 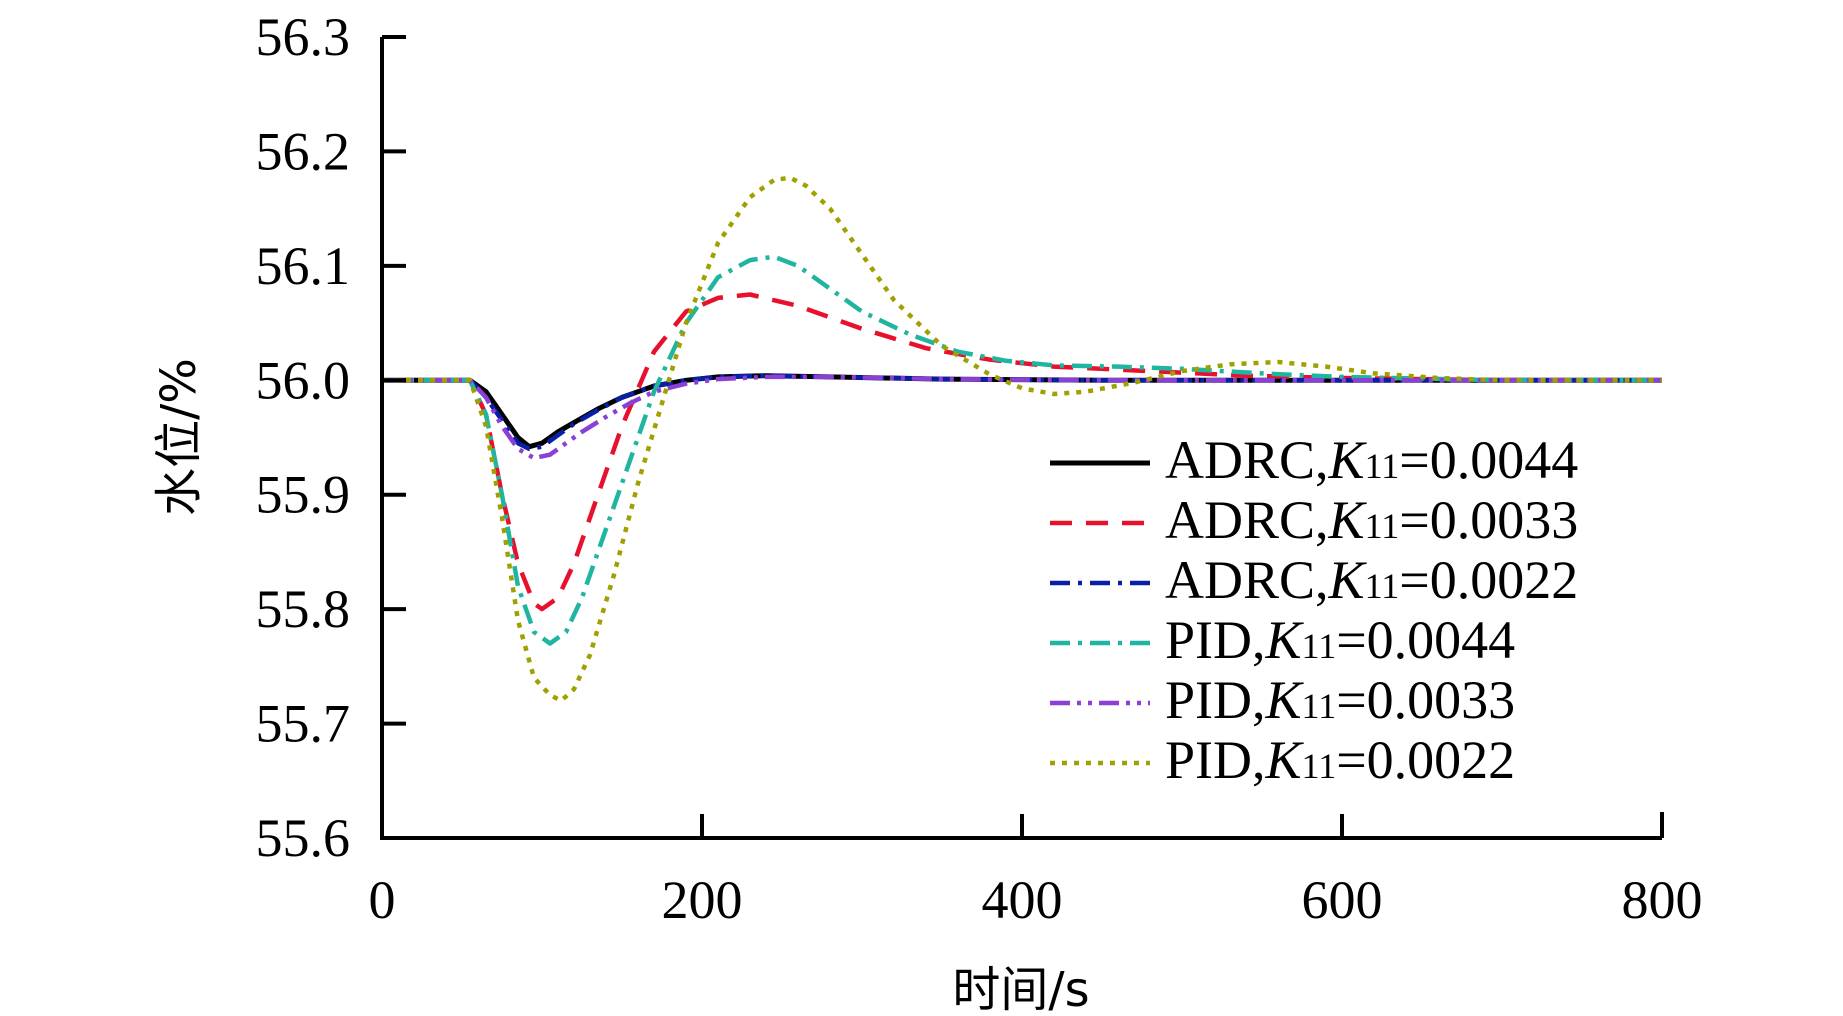 What do you see at coordinates (1662, 900) in the screenshot?
I see `x-tick-label: 800` at bounding box center [1662, 900].